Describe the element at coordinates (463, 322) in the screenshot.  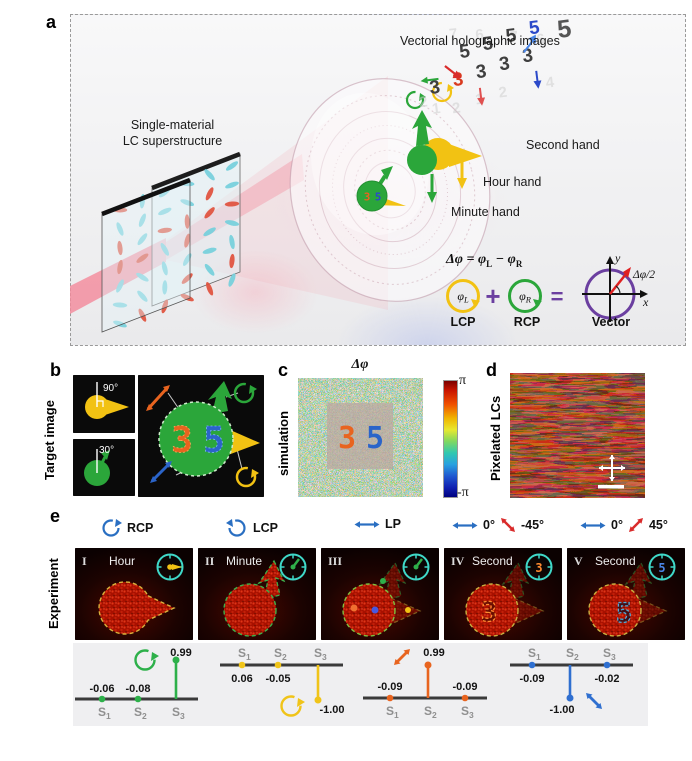
I see `lcp-label: LCP` at that location.